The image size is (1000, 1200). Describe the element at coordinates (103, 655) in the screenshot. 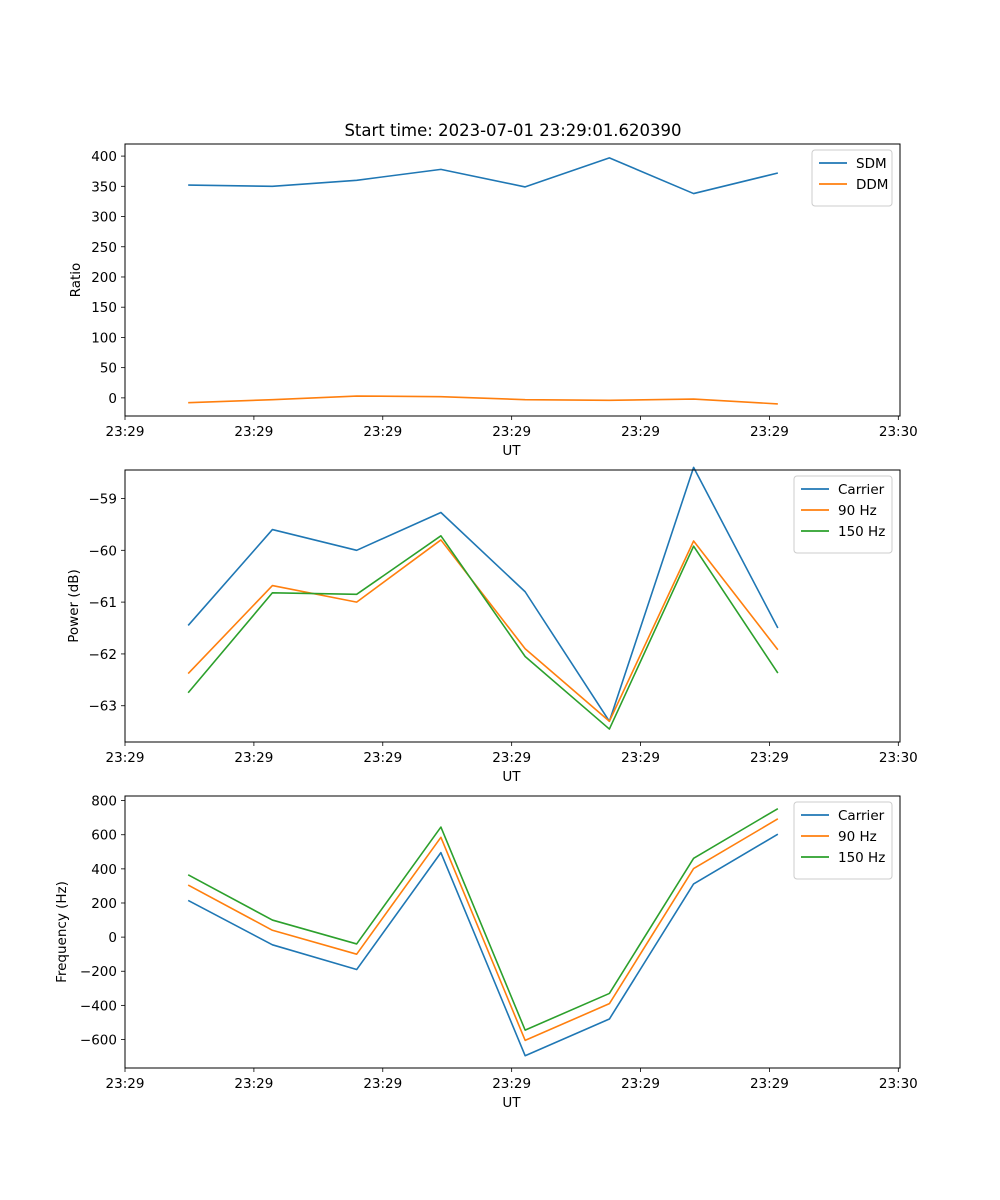

I see `y-tick-label: −62` at that location.